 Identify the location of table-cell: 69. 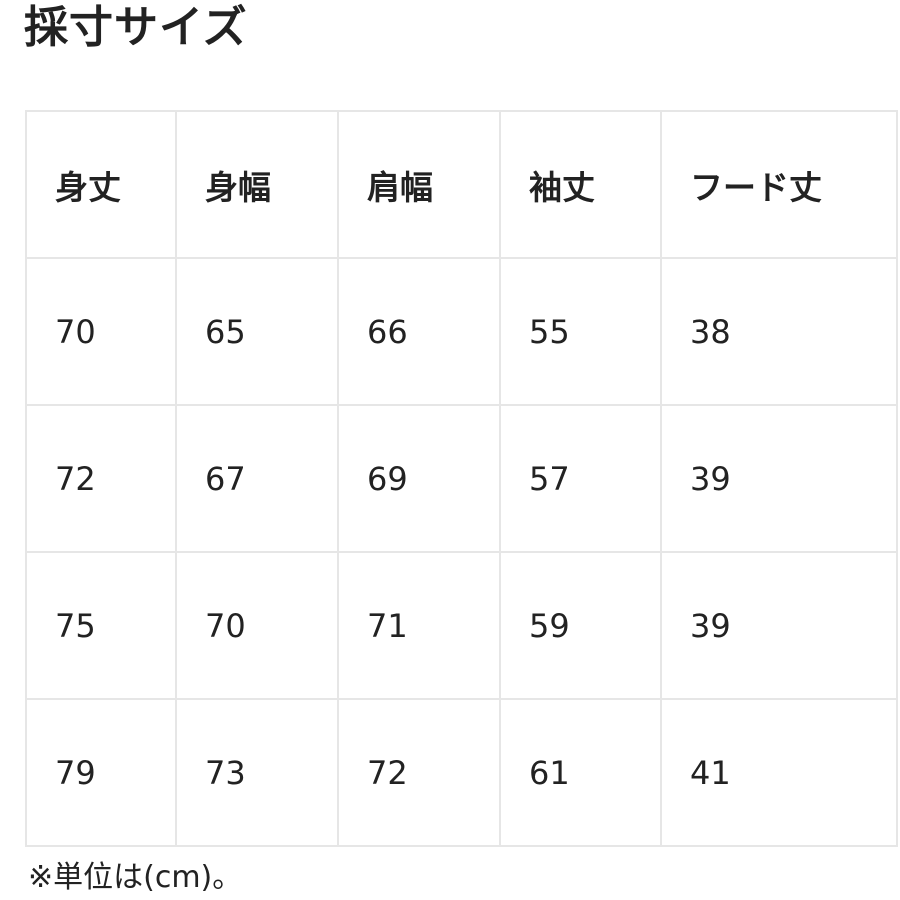
(419, 478).